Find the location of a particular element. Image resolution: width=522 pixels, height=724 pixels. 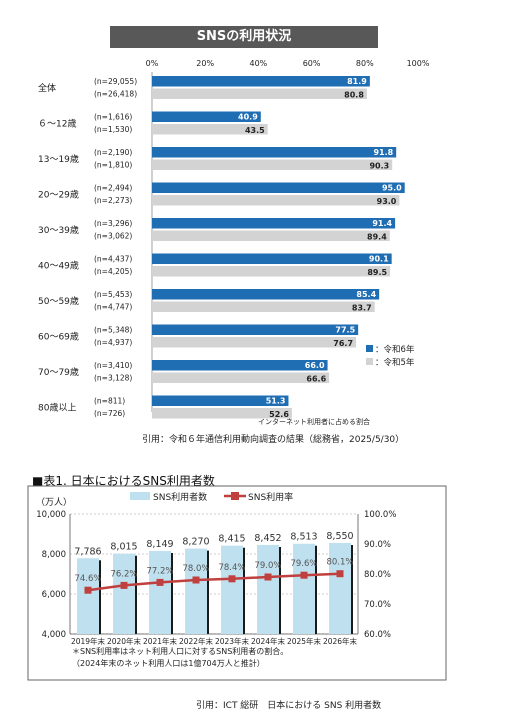

data-label-r5: 89.4 is located at coordinates (377, 237).